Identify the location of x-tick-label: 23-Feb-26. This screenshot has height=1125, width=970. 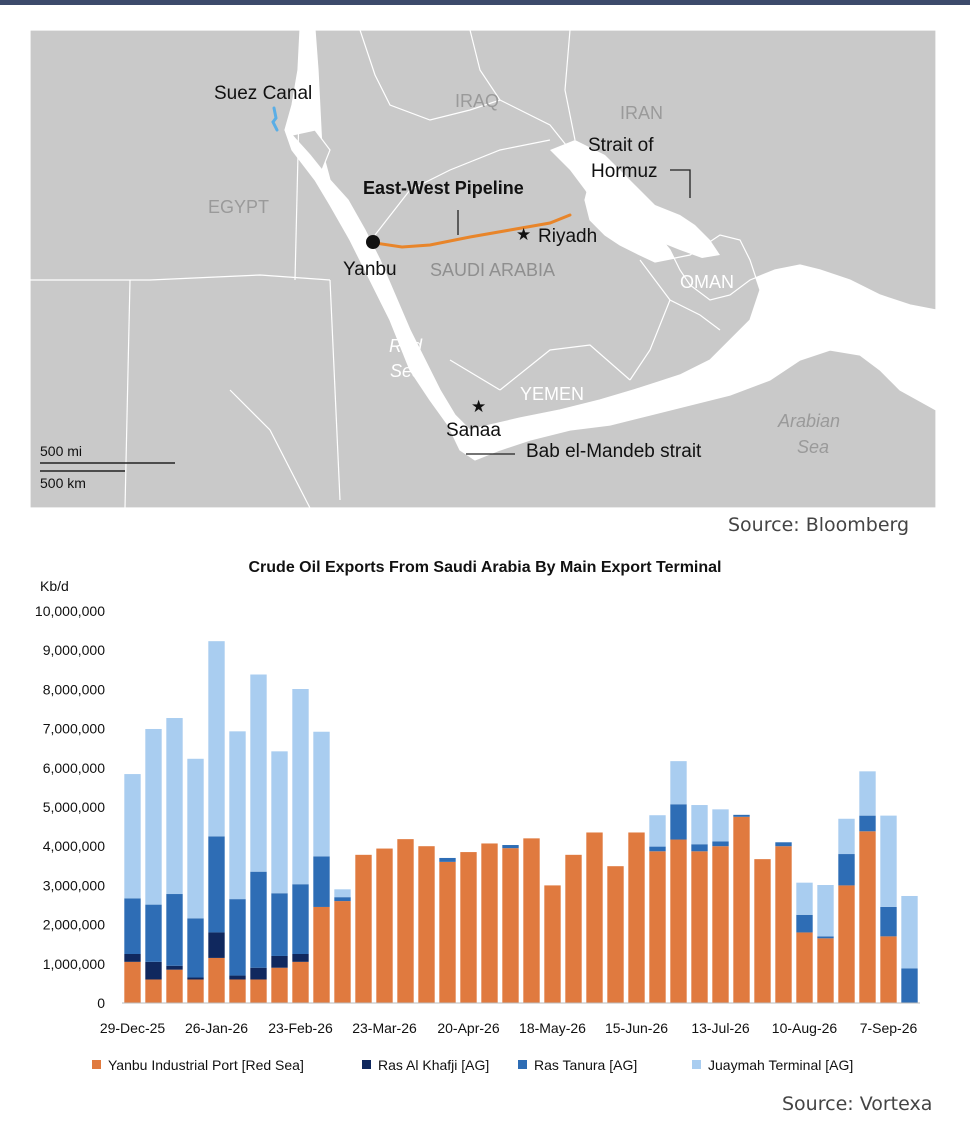
(300, 1028).